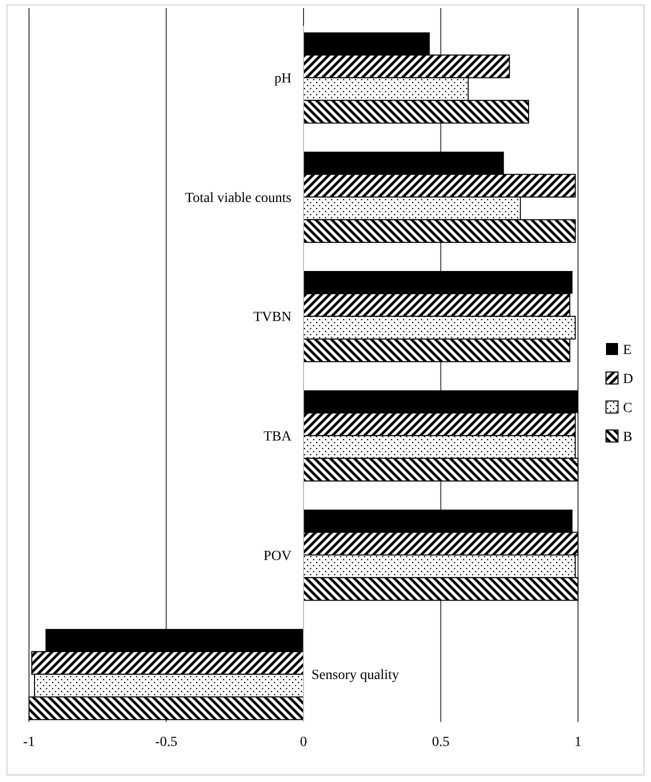 The height and width of the screenshot is (782, 651). I want to click on x-tick-label: -0.5, so click(166, 742).